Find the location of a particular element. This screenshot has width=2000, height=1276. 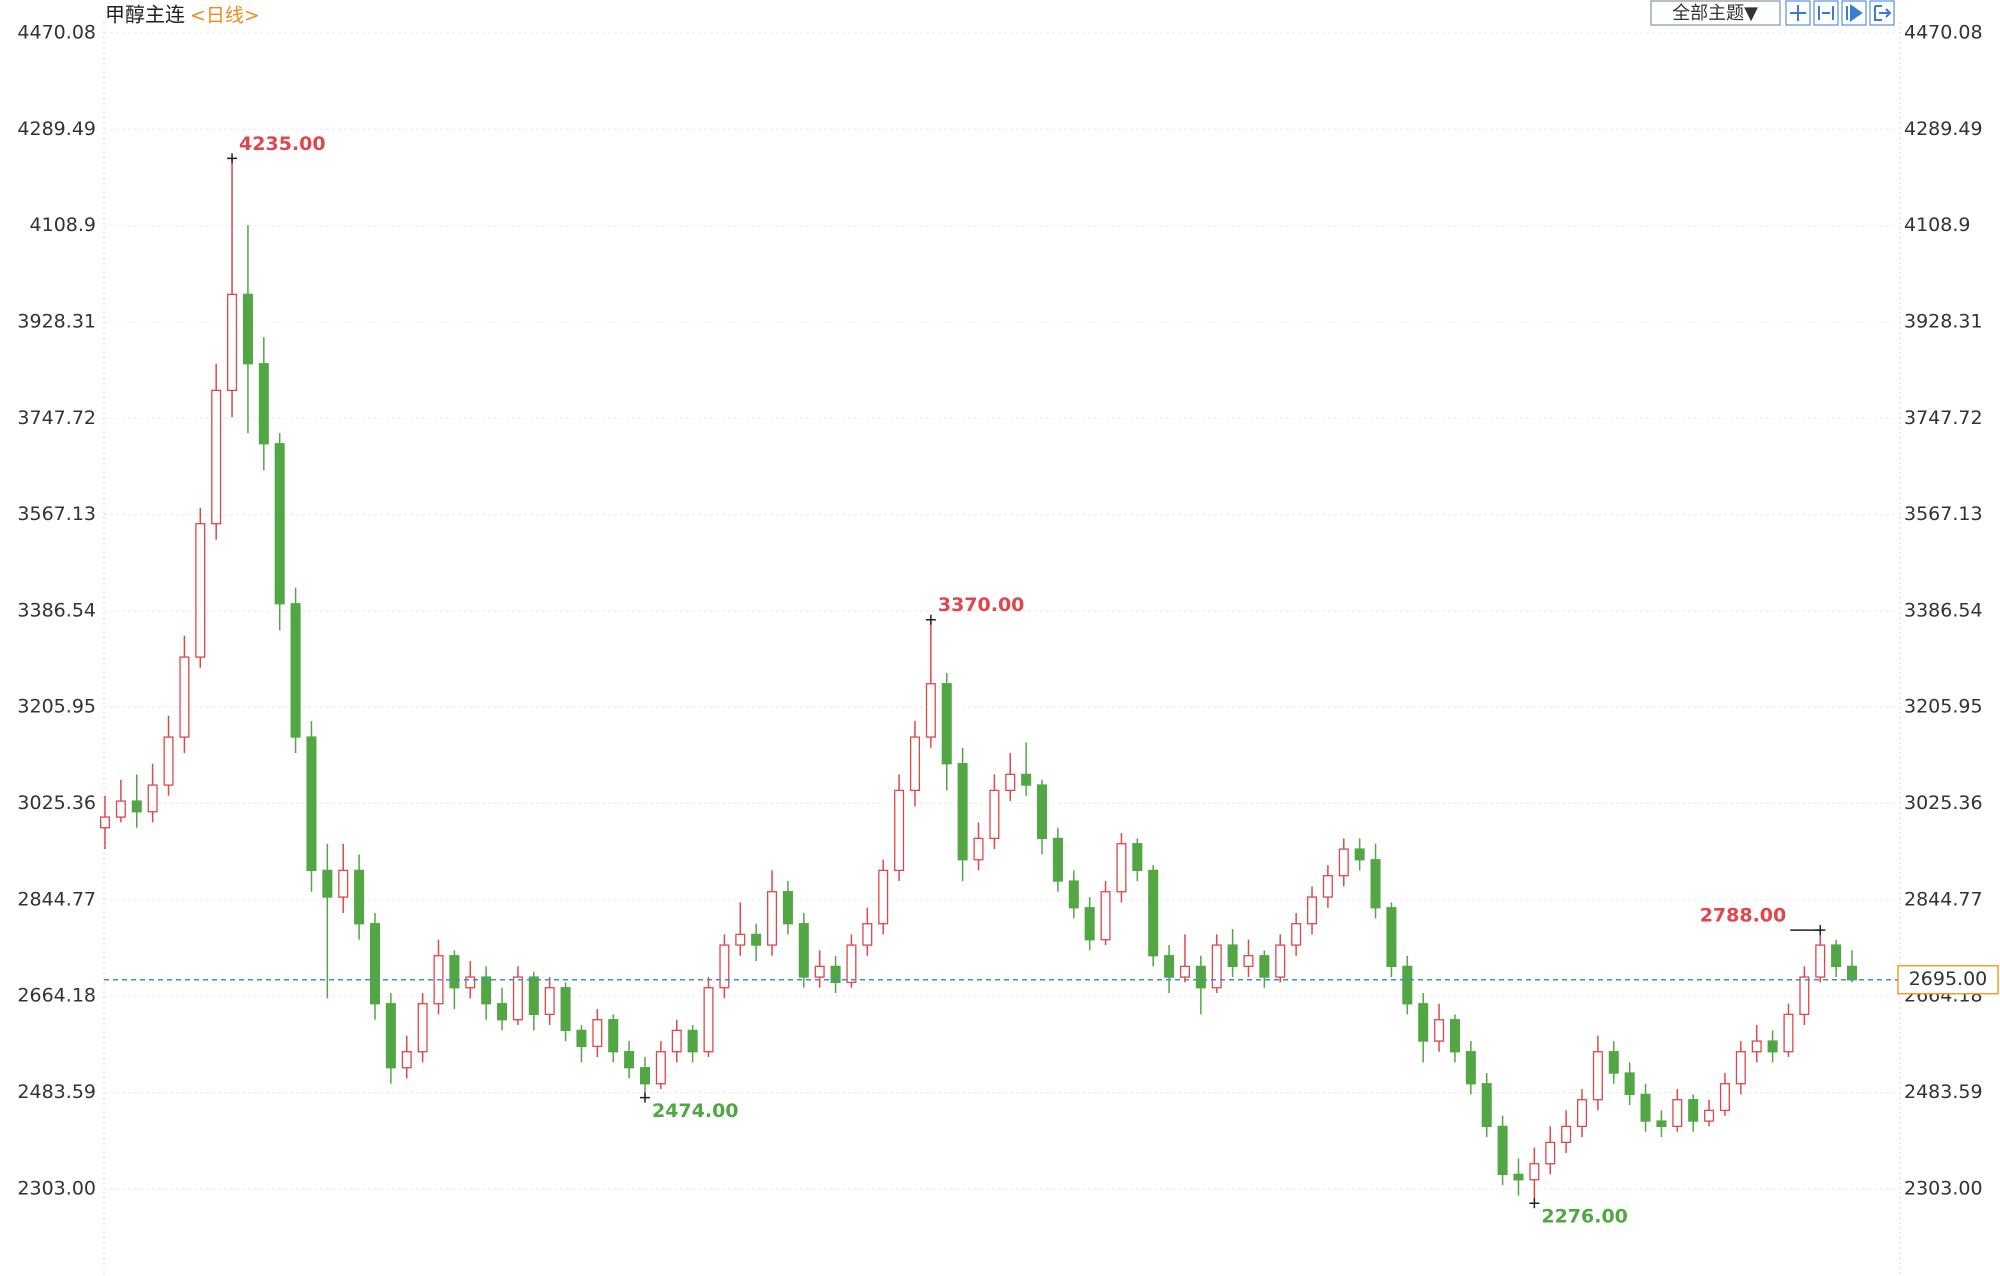

annotation-label: 3370.00 is located at coordinates (981, 605).